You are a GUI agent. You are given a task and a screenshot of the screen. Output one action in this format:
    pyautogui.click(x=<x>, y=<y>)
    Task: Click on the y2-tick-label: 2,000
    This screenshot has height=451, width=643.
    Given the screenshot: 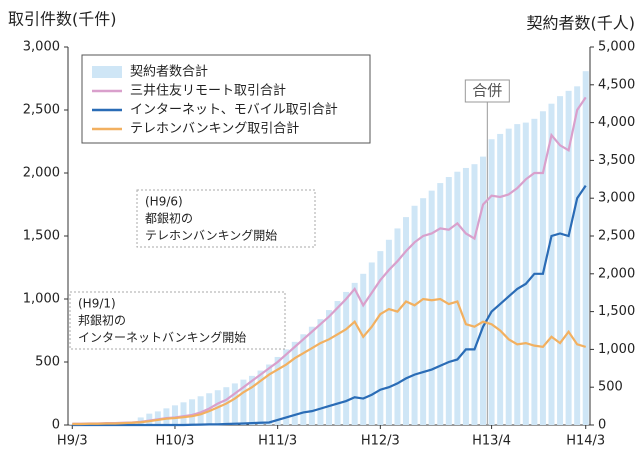 What is the action you would take?
    pyautogui.click(x=616, y=273)
    